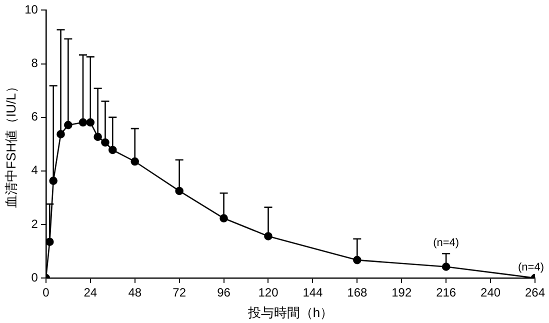 The image size is (549, 323). What do you see at coordinates (34, 63) in the screenshot?
I see `y-tick-label: 8` at bounding box center [34, 63].